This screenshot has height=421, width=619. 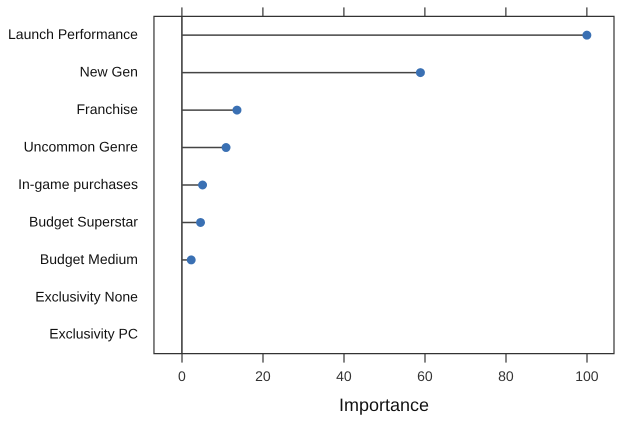 What do you see at coordinates (182, 376) in the screenshot?
I see `x-tick-label: 0` at bounding box center [182, 376].